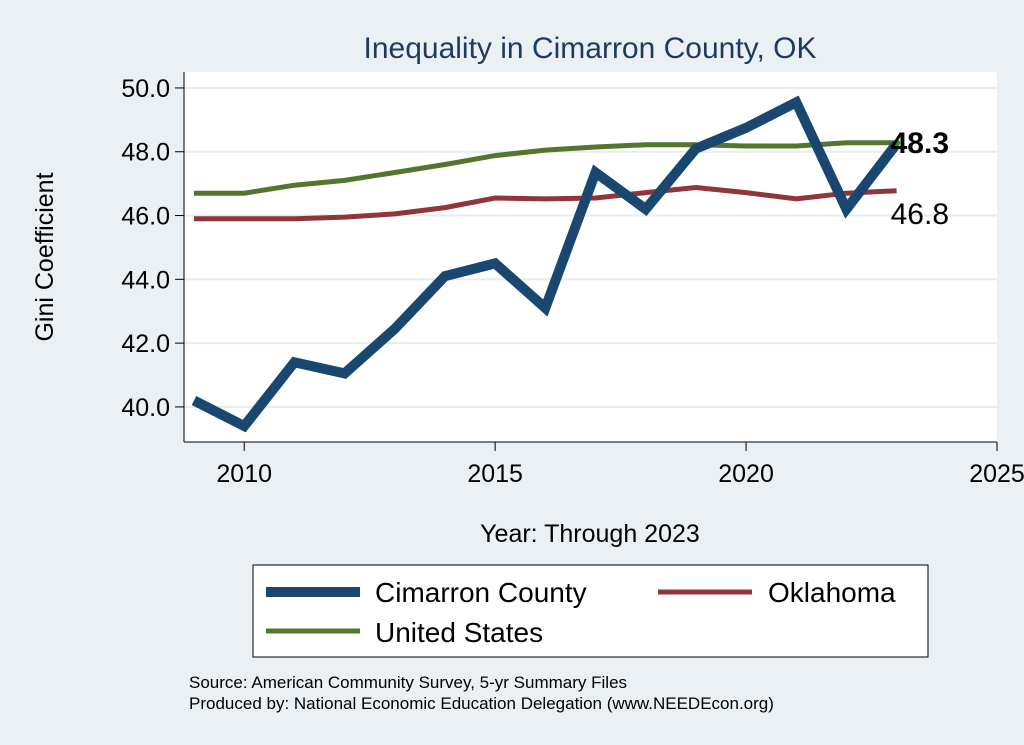  I want to click on y-tick-label: 50.0, so click(145, 89).